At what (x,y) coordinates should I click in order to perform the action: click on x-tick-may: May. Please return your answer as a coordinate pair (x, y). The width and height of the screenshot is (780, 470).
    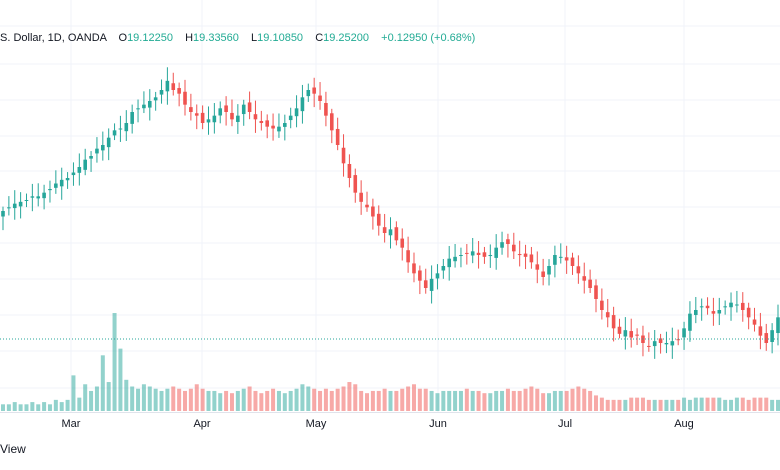
    Looking at the image, I should click on (316, 424).